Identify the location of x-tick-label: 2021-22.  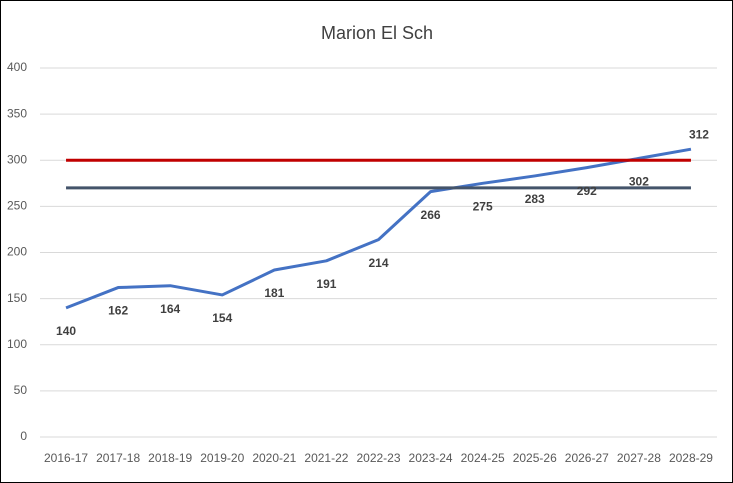
(326, 458).